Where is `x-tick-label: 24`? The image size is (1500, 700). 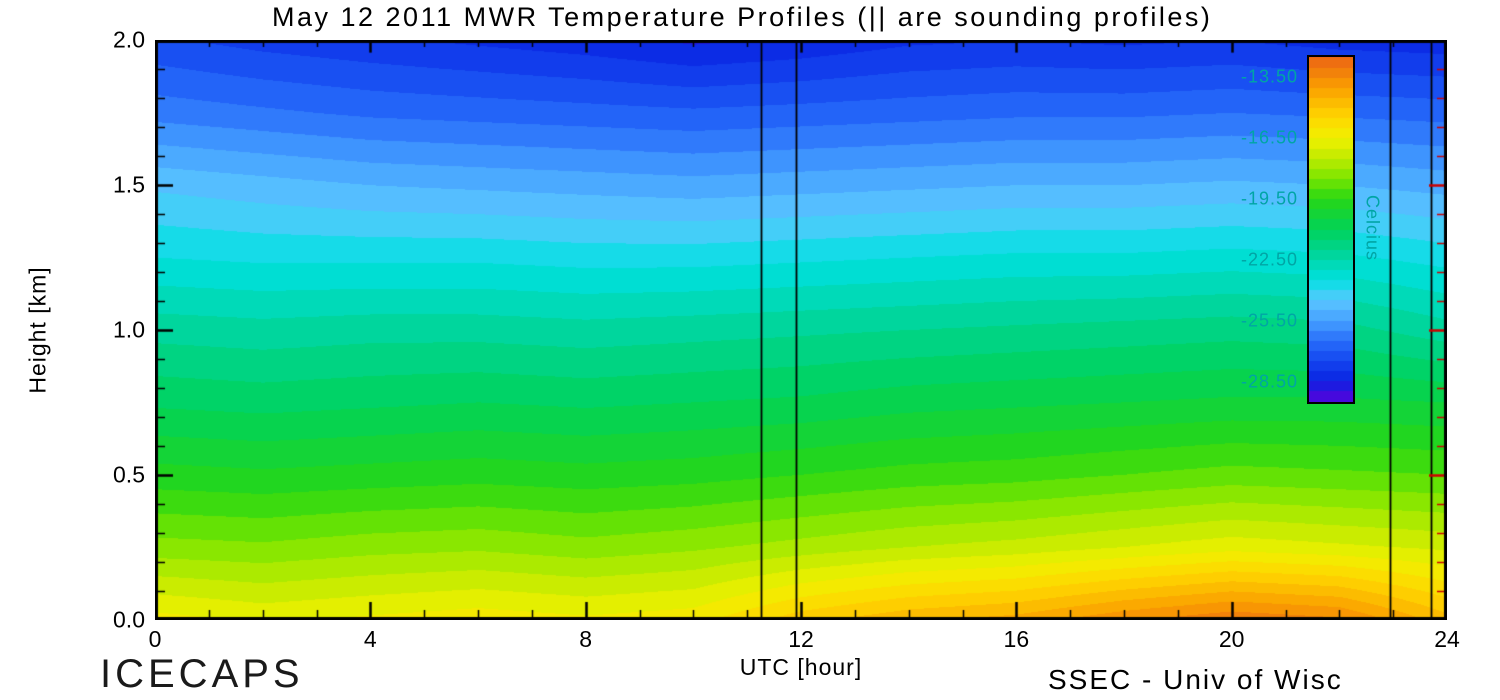
x-tick-label: 24 is located at coordinates (1447, 639).